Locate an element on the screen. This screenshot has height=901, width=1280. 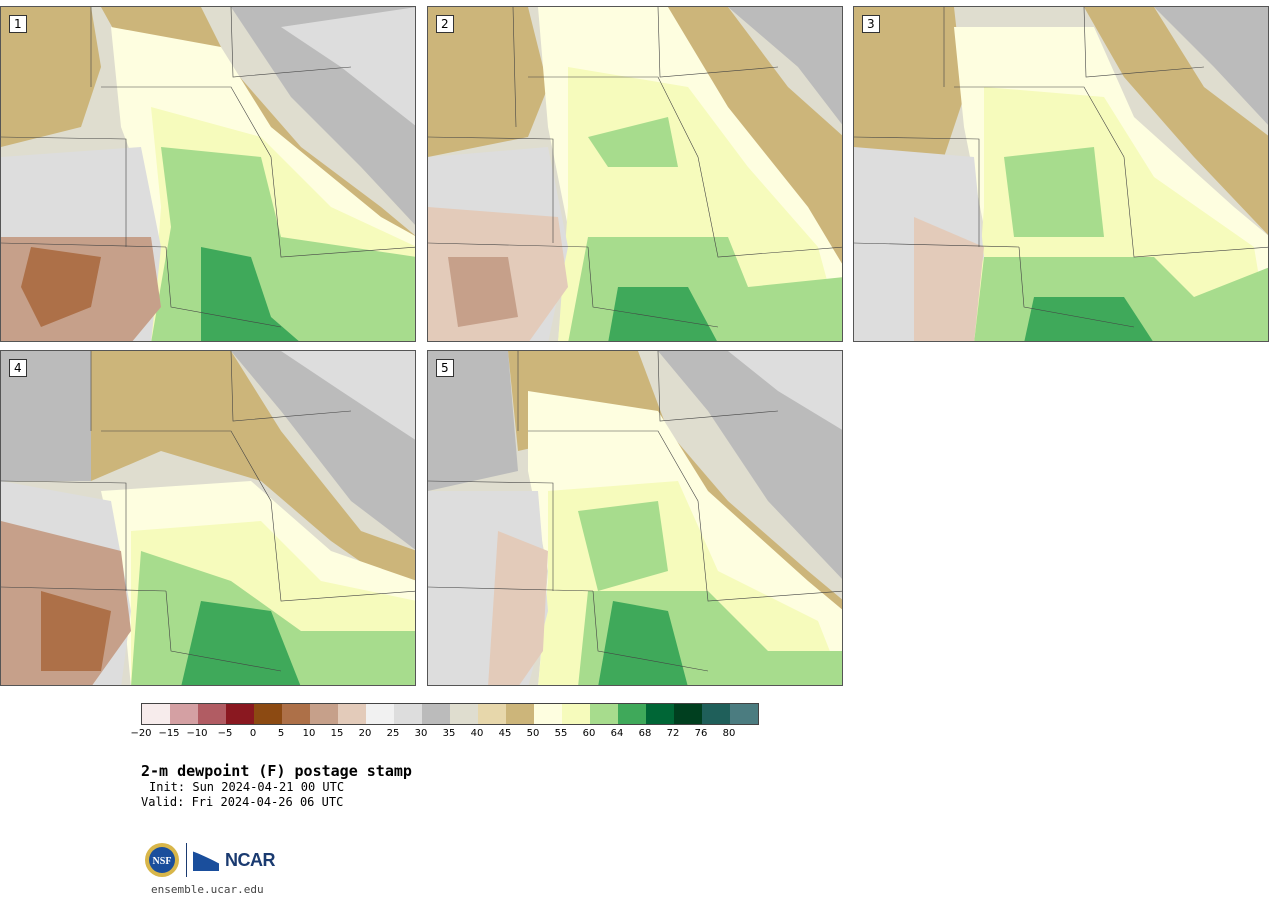
colorbar-tick-label: 64 is located at coordinates (617, 733).